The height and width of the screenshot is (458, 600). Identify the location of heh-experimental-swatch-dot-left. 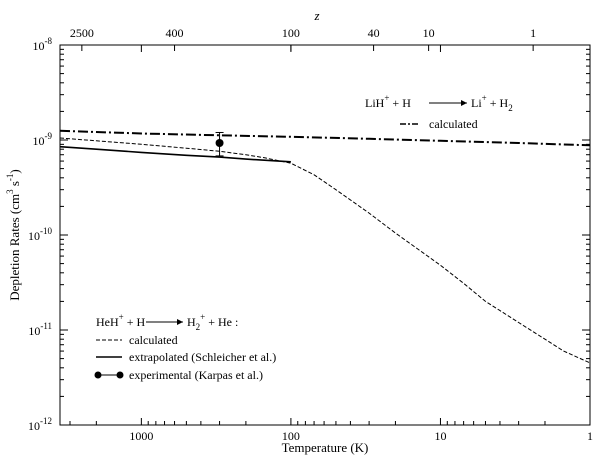
(98, 375).